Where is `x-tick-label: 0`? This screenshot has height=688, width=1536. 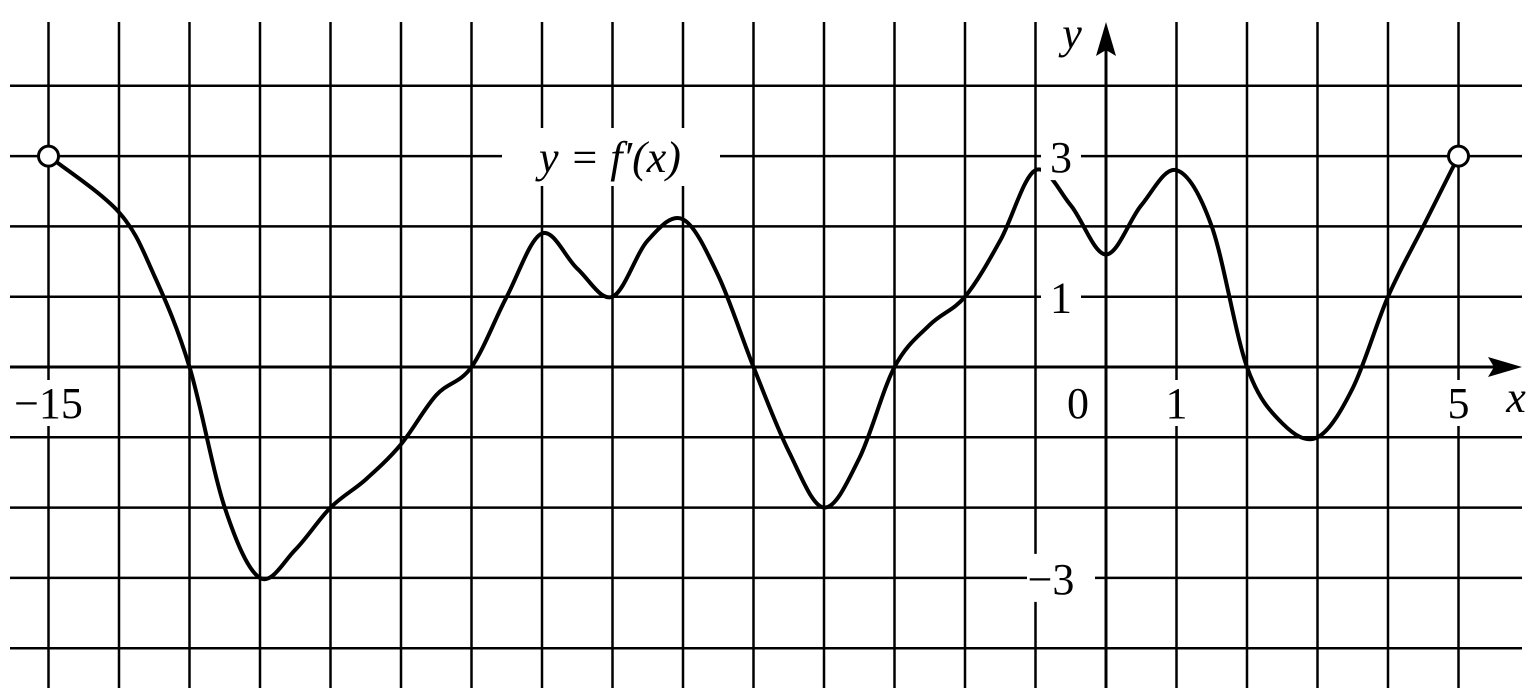
x-tick-label: 0 is located at coordinates (1078, 403).